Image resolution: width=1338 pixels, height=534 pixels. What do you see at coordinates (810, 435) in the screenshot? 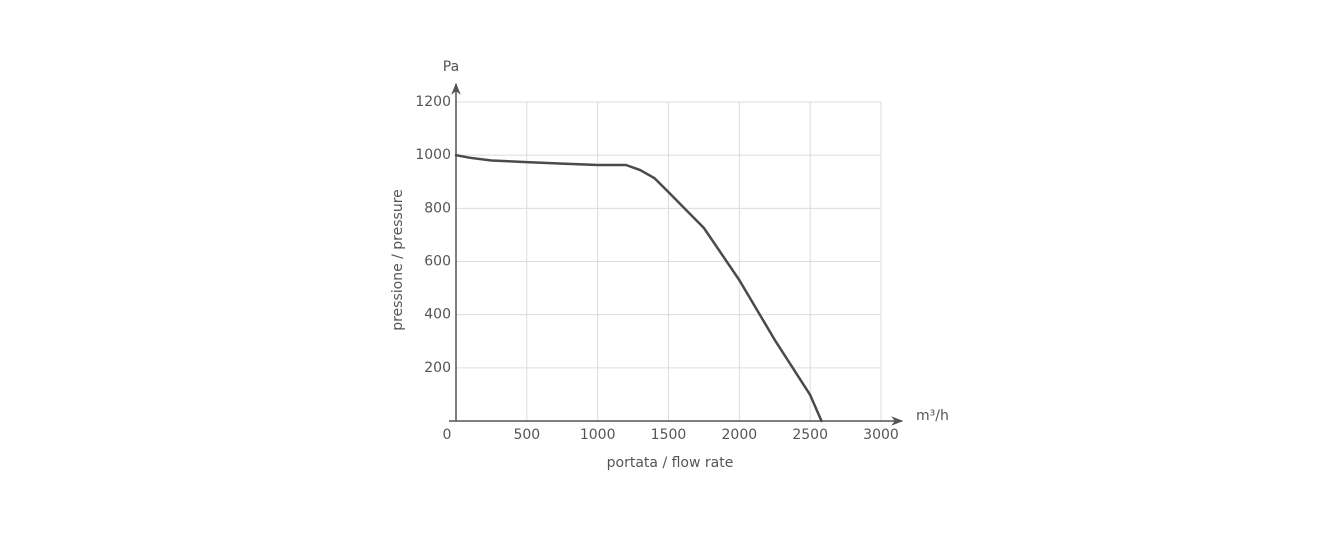
I see `x-tick-label: 2500` at bounding box center [810, 435].